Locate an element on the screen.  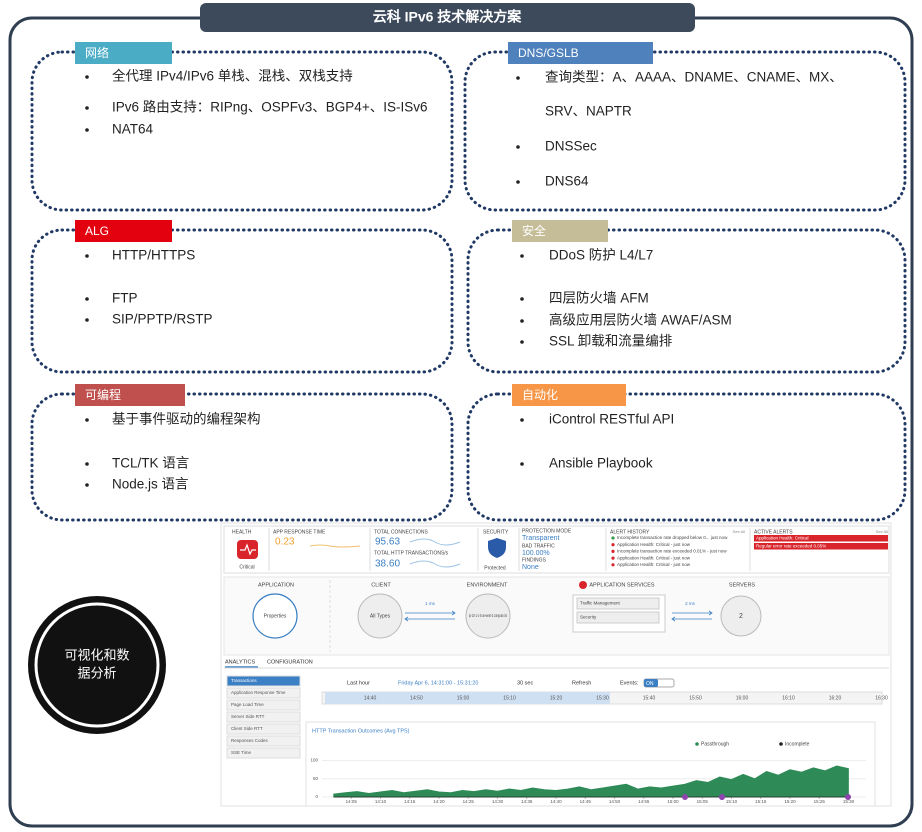
label: BAD TRAFFIC is located at coordinates (538, 546).